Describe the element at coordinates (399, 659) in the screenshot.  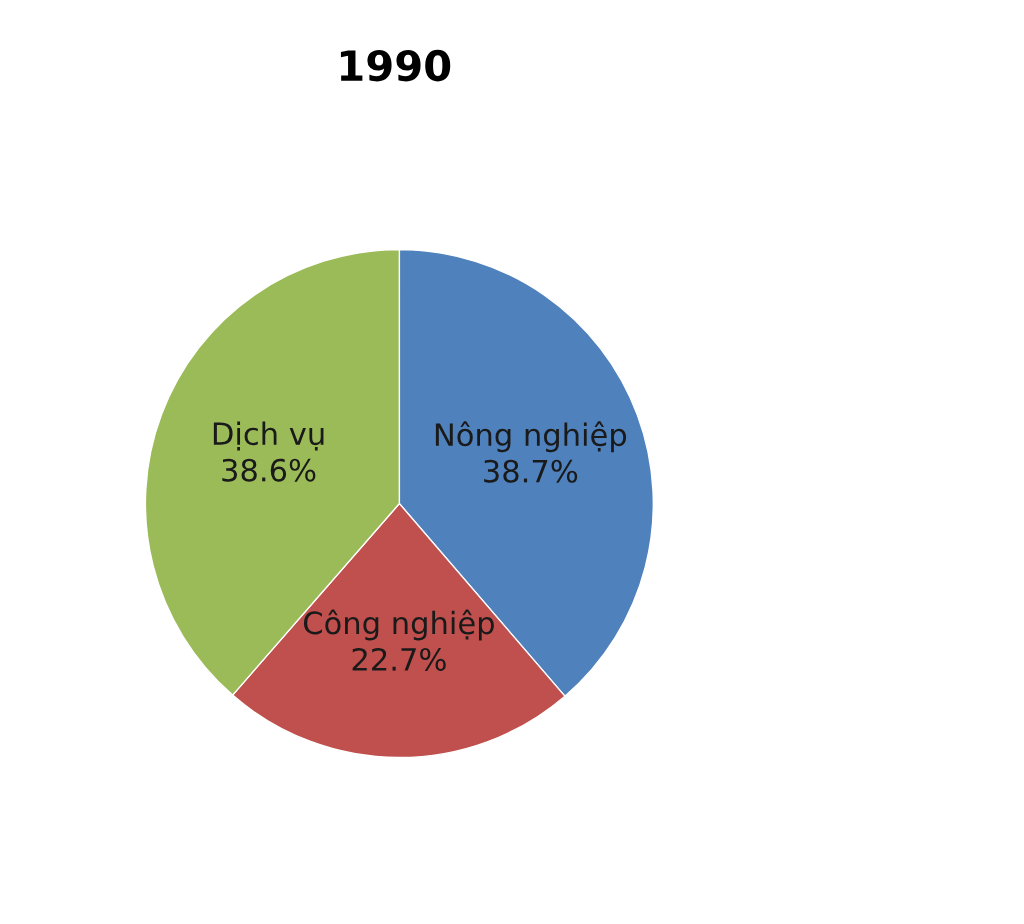
I see `data-label: 22.7%` at that location.